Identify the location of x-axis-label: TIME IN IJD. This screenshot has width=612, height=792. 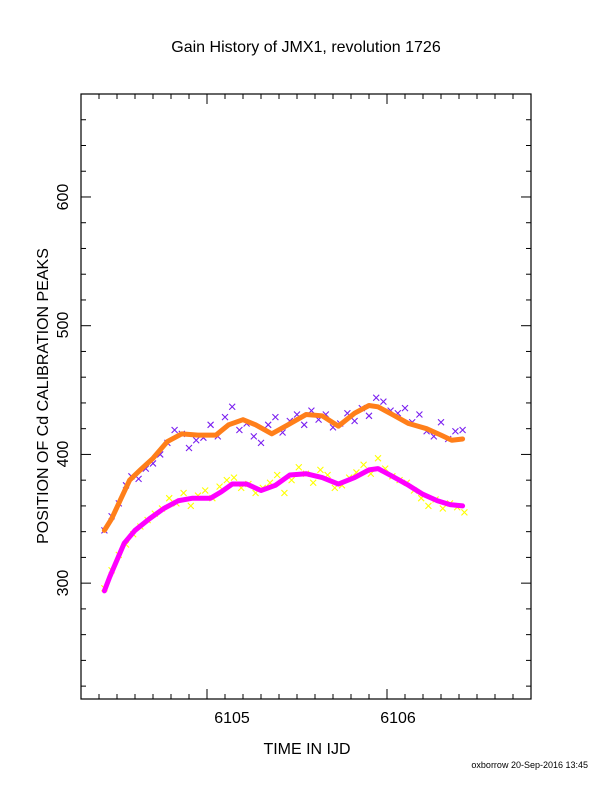
(306, 749).